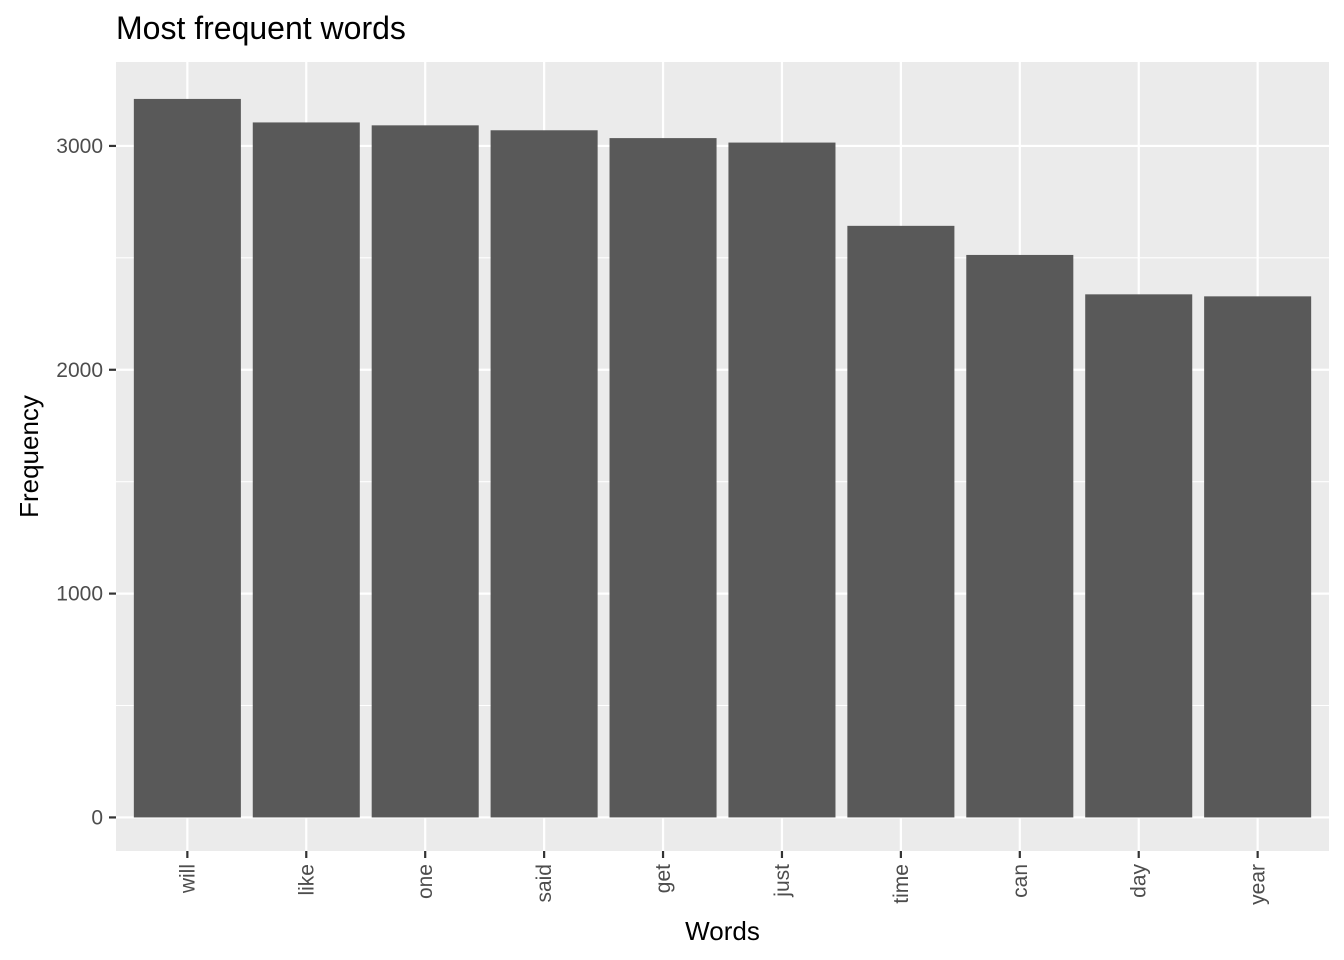  I want to click on x-tick-label: one, so click(425, 881).